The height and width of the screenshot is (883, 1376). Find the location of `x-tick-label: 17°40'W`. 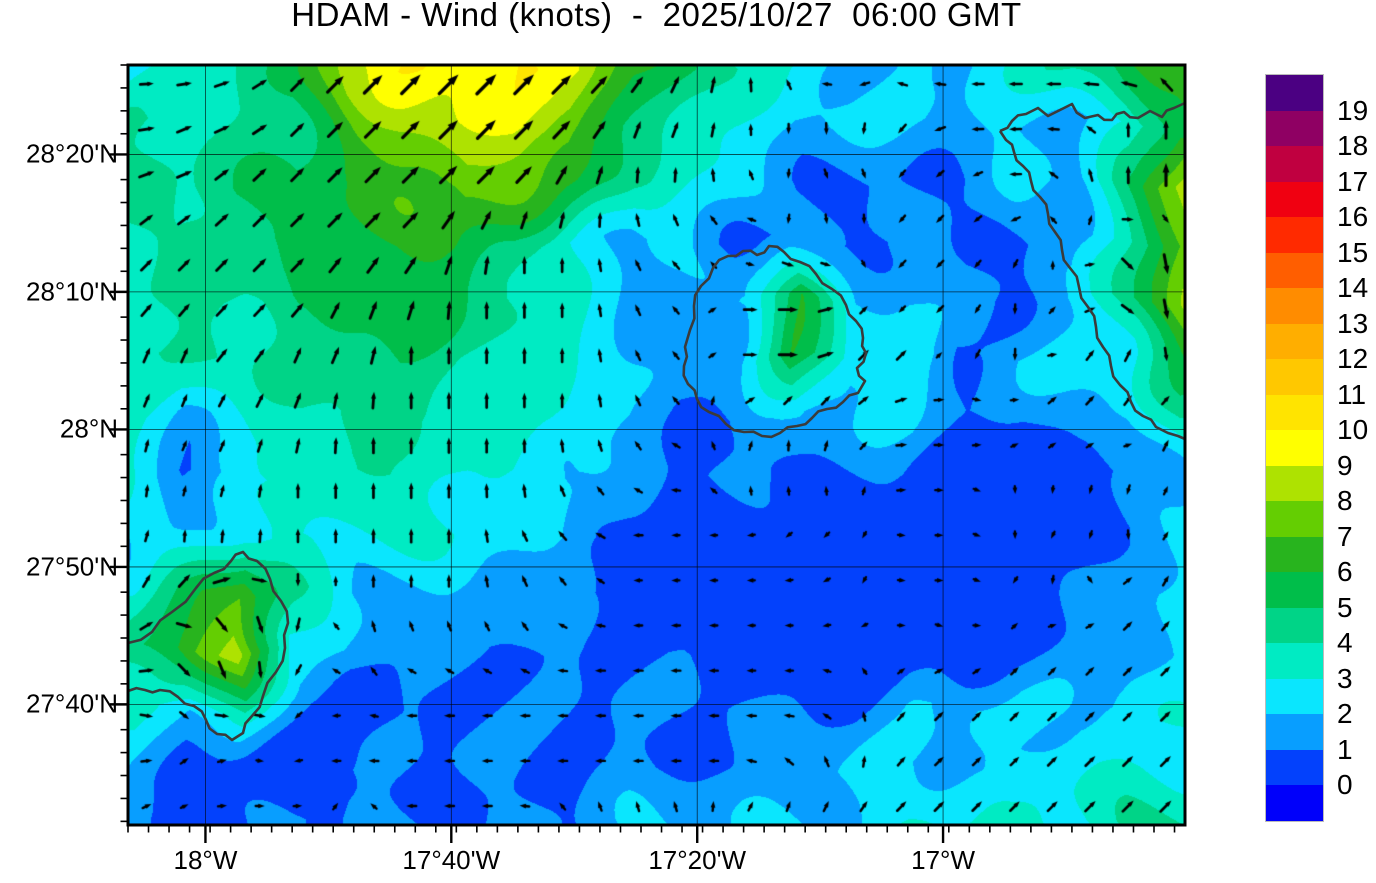

x-tick-label: 17°40'W is located at coordinates (451, 860).